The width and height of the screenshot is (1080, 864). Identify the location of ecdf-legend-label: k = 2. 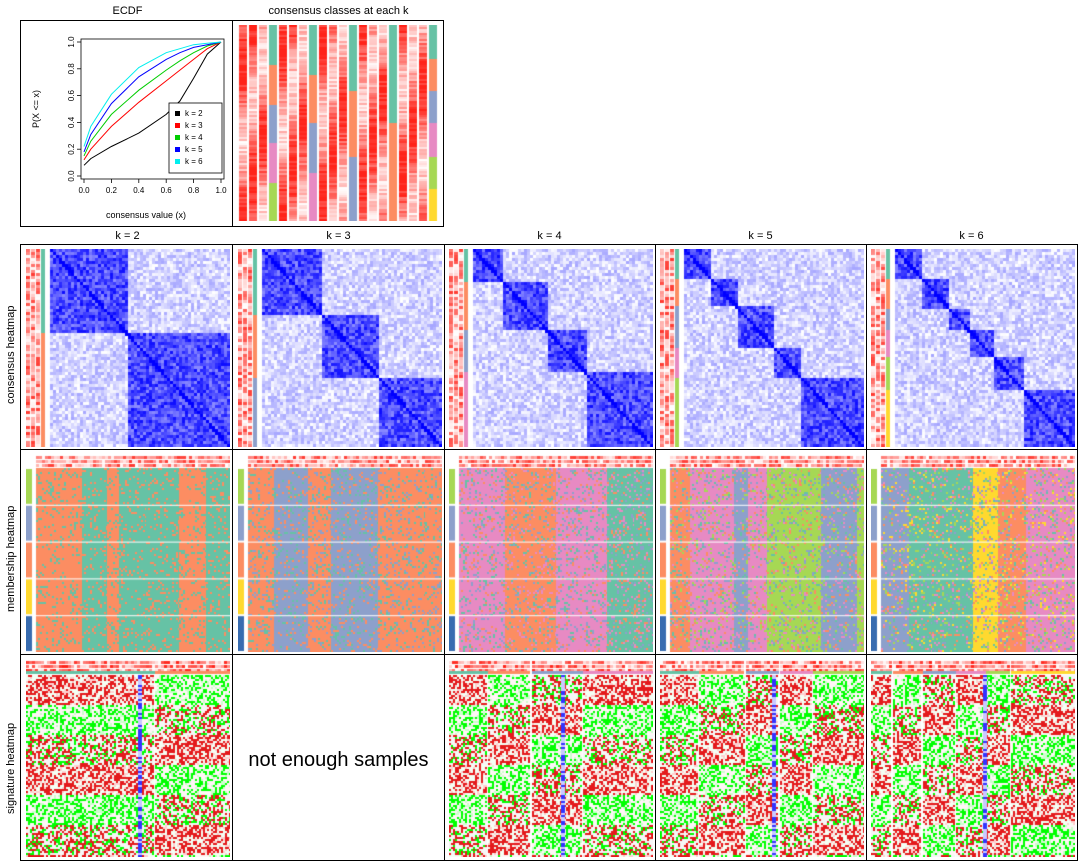
(194, 113).